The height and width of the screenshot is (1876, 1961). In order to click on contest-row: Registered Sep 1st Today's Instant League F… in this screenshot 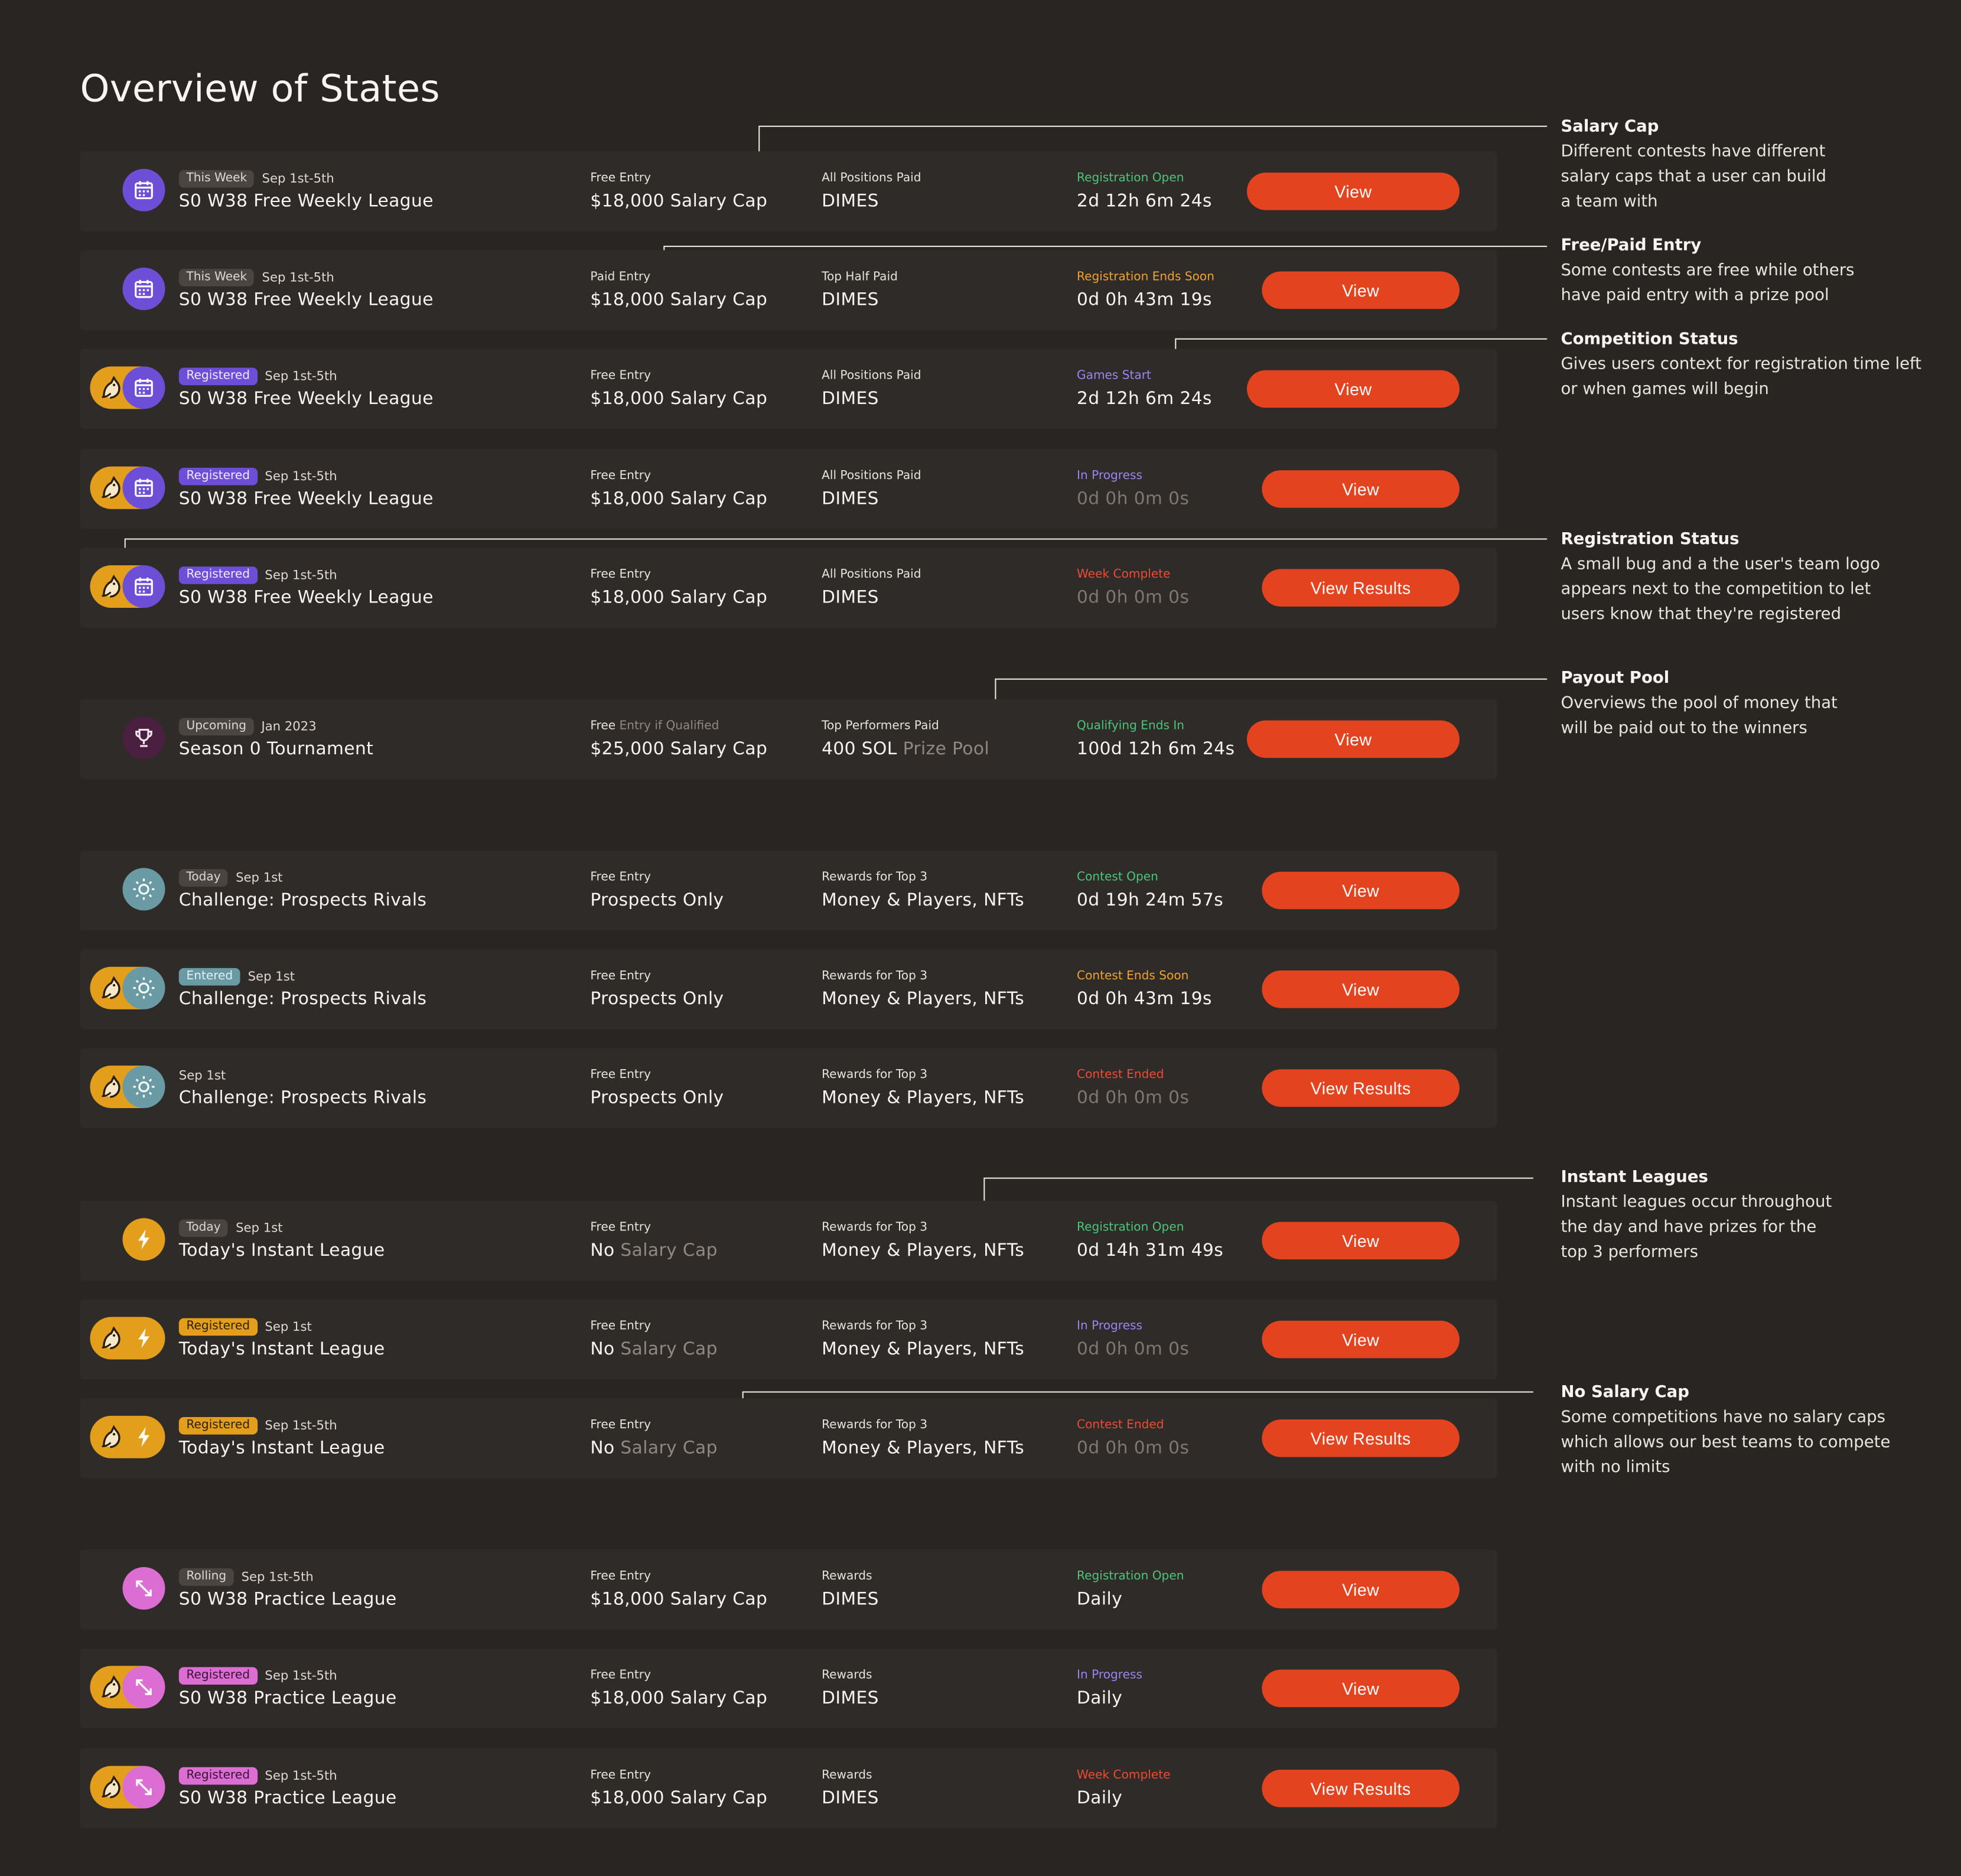, I will do `click(788, 1339)`.